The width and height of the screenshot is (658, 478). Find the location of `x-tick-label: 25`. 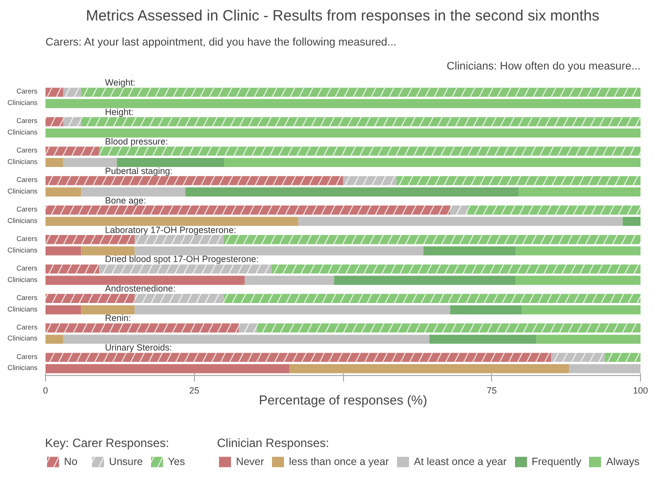

x-tick-label: 25 is located at coordinates (194, 391).